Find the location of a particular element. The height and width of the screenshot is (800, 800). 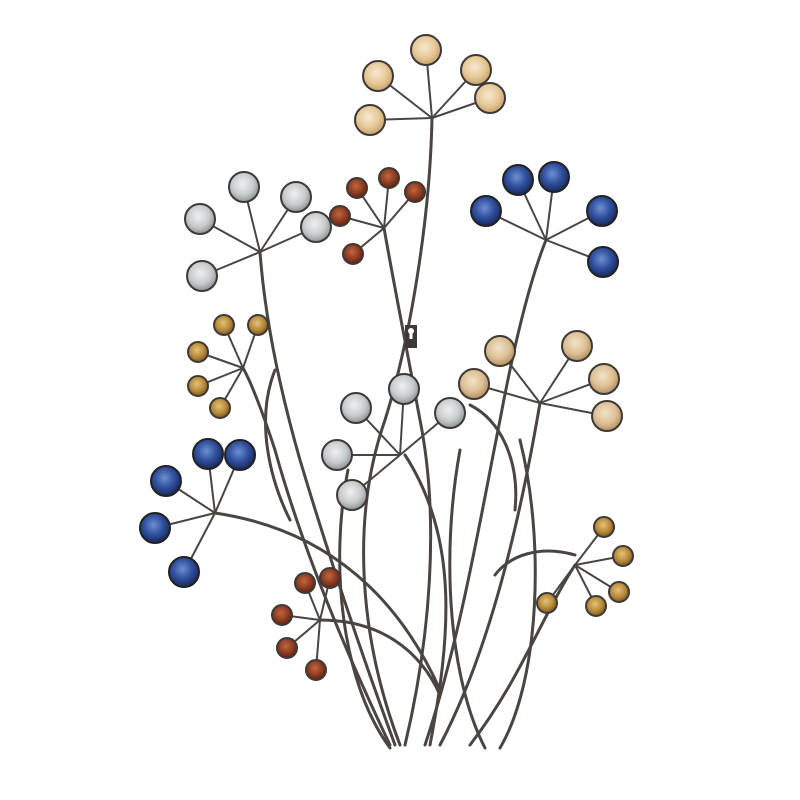

flower-silver-upper-left is located at coordinates (258, 231).